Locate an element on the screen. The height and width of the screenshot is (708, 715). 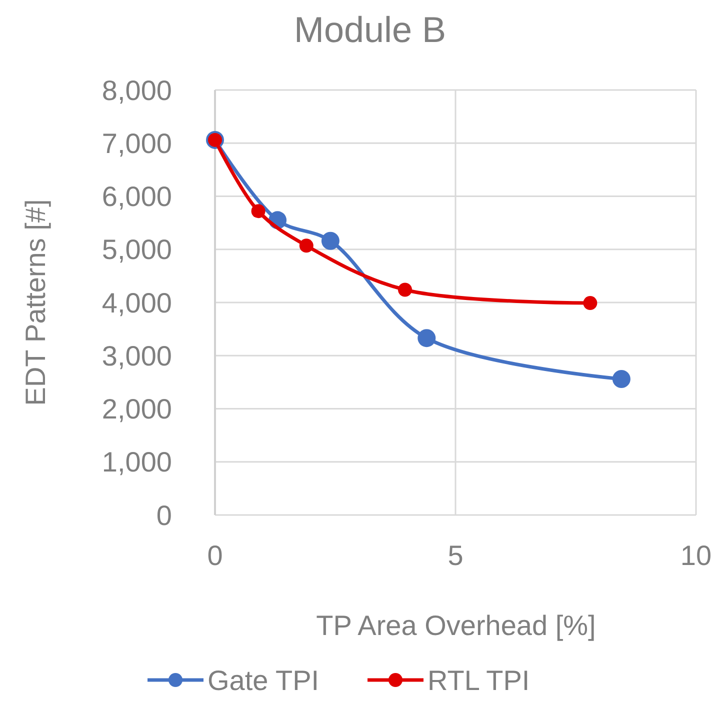
chart-title: Module B is located at coordinates (370, 29).